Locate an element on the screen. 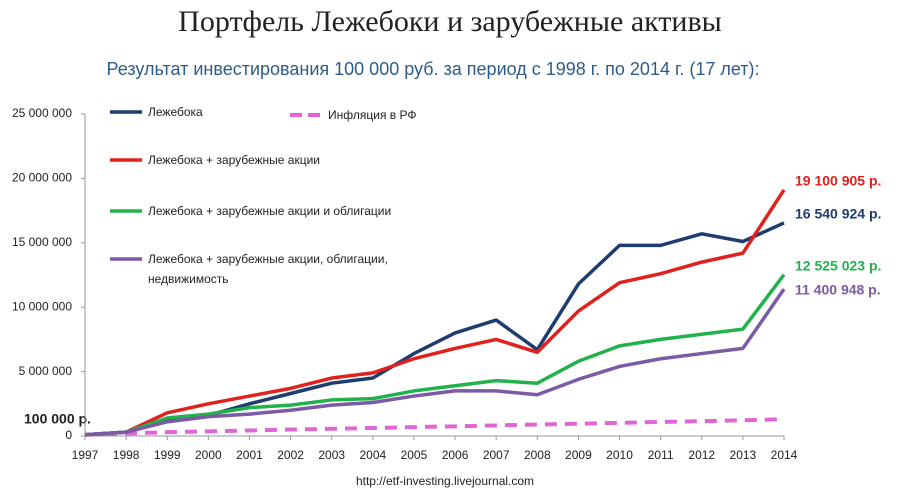 The width and height of the screenshot is (900, 496). value-label: 11 400 948 р. is located at coordinates (838, 289).